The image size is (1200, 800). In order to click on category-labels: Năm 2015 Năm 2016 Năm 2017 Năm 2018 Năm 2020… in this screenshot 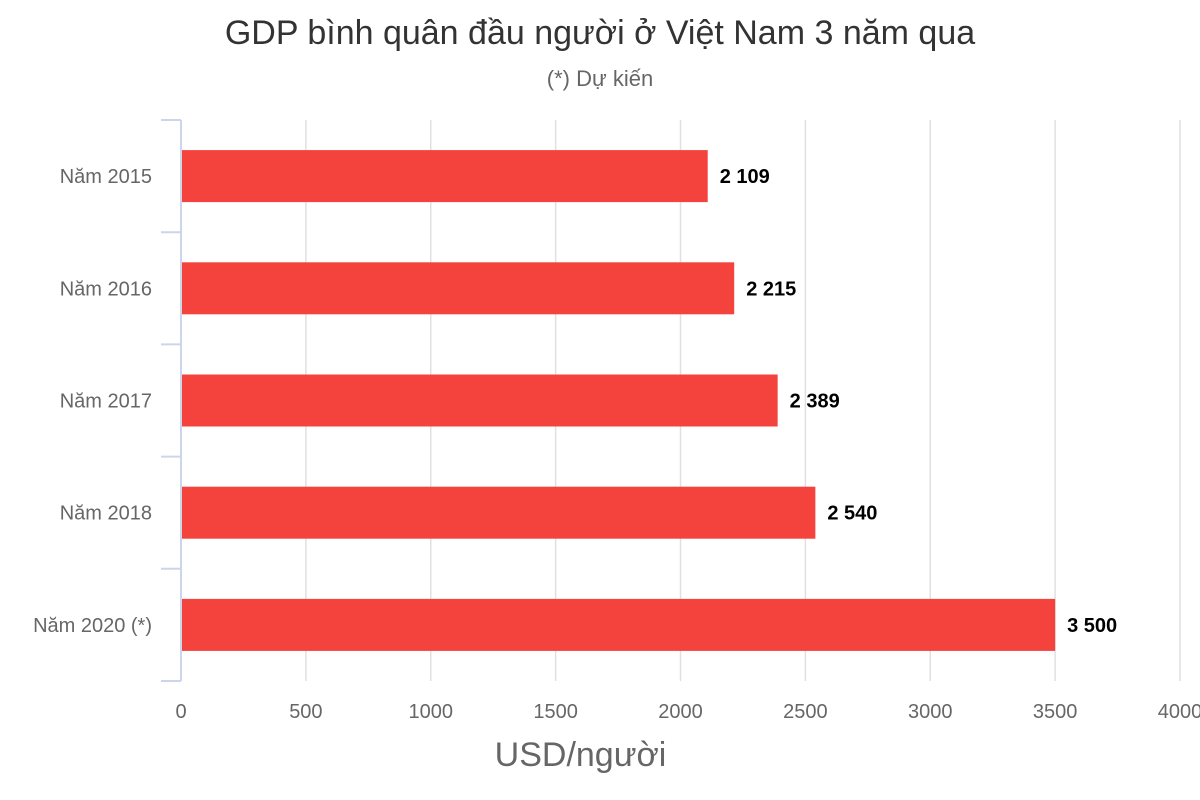, I will do `click(92, 401)`.